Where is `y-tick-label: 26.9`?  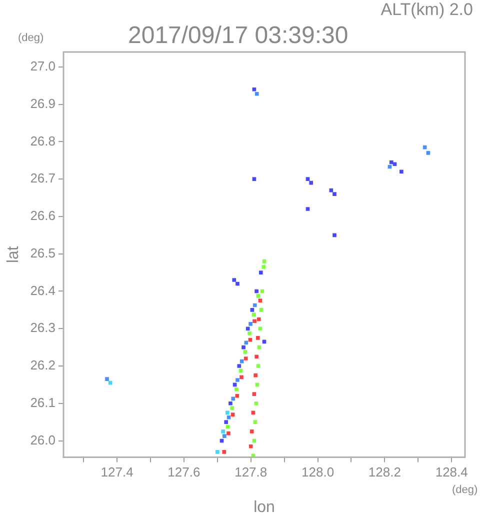
y-tick-label: 26.9 is located at coordinates (43, 103).